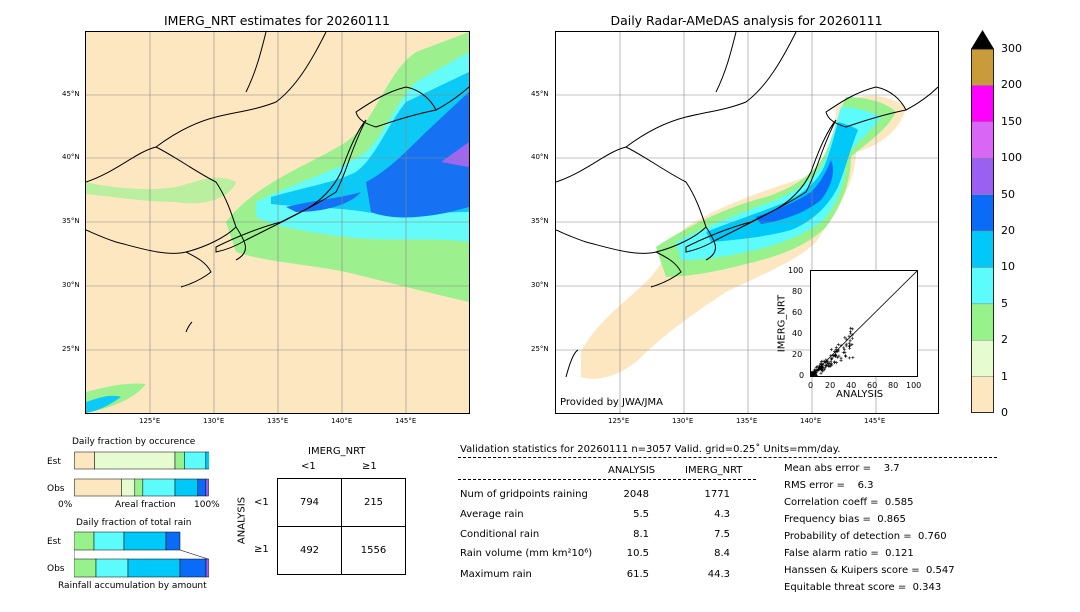 The image size is (1080, 612). Describe the element at coordinates (797, 291) in the screenshot. I see `scatter-ytick-80: 80` at that location.